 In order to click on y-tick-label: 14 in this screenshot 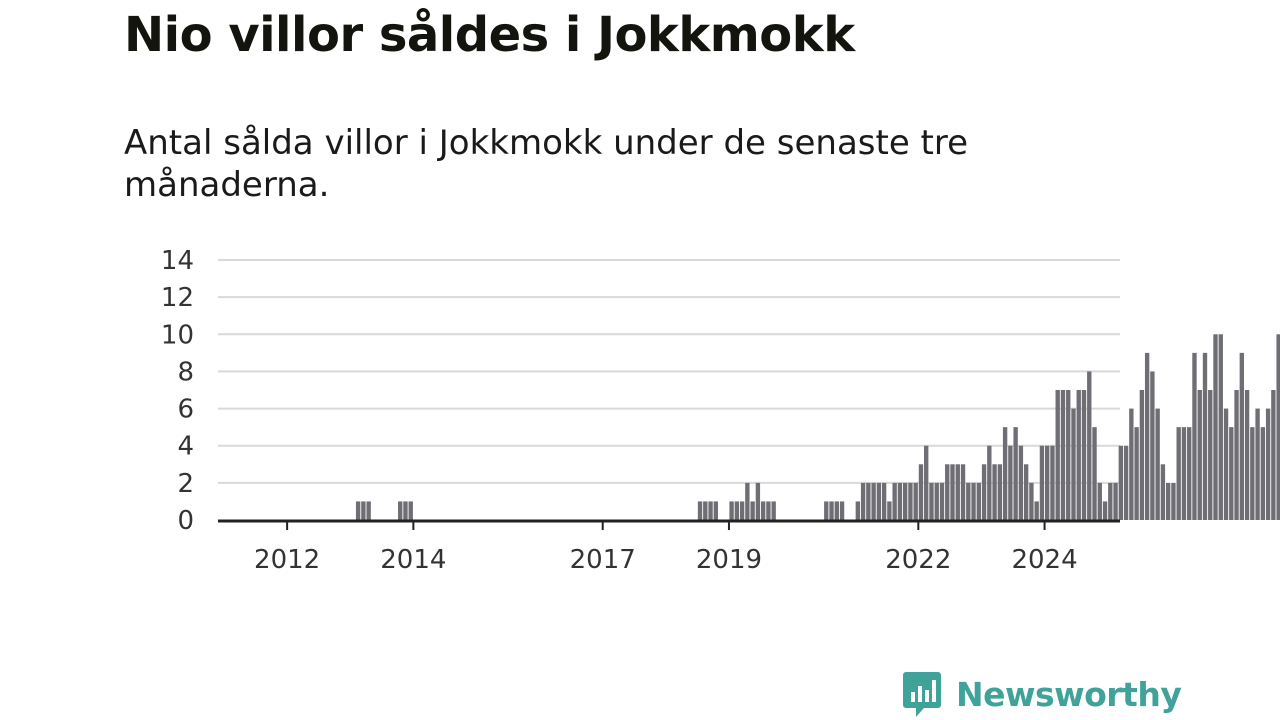, I will do `click(177, 261)`.